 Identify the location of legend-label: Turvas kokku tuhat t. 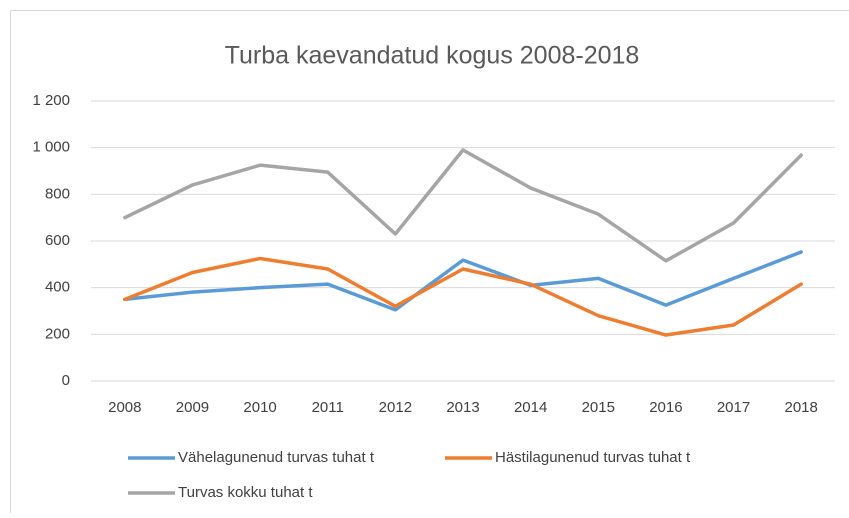
(245, 492).